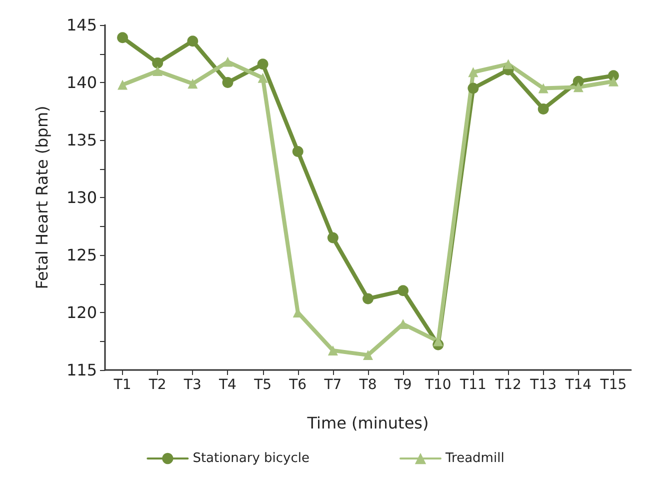  Describe the element at coordinates (81, 25) in the screenshot. I see `y-tick-label: 145` at that location.